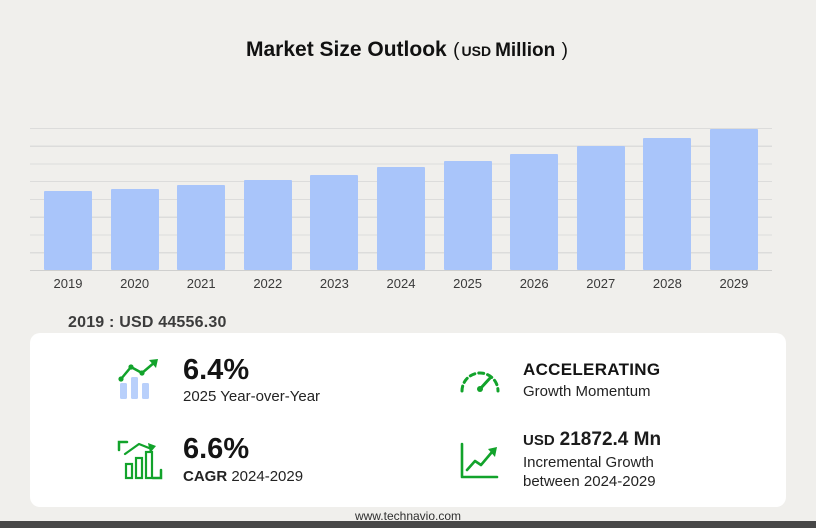  What do you see at coordinates (589, 481) in the screenshot?
I see `incremental-label-line2: between 2024-2029` at bounding box center [589, 481].